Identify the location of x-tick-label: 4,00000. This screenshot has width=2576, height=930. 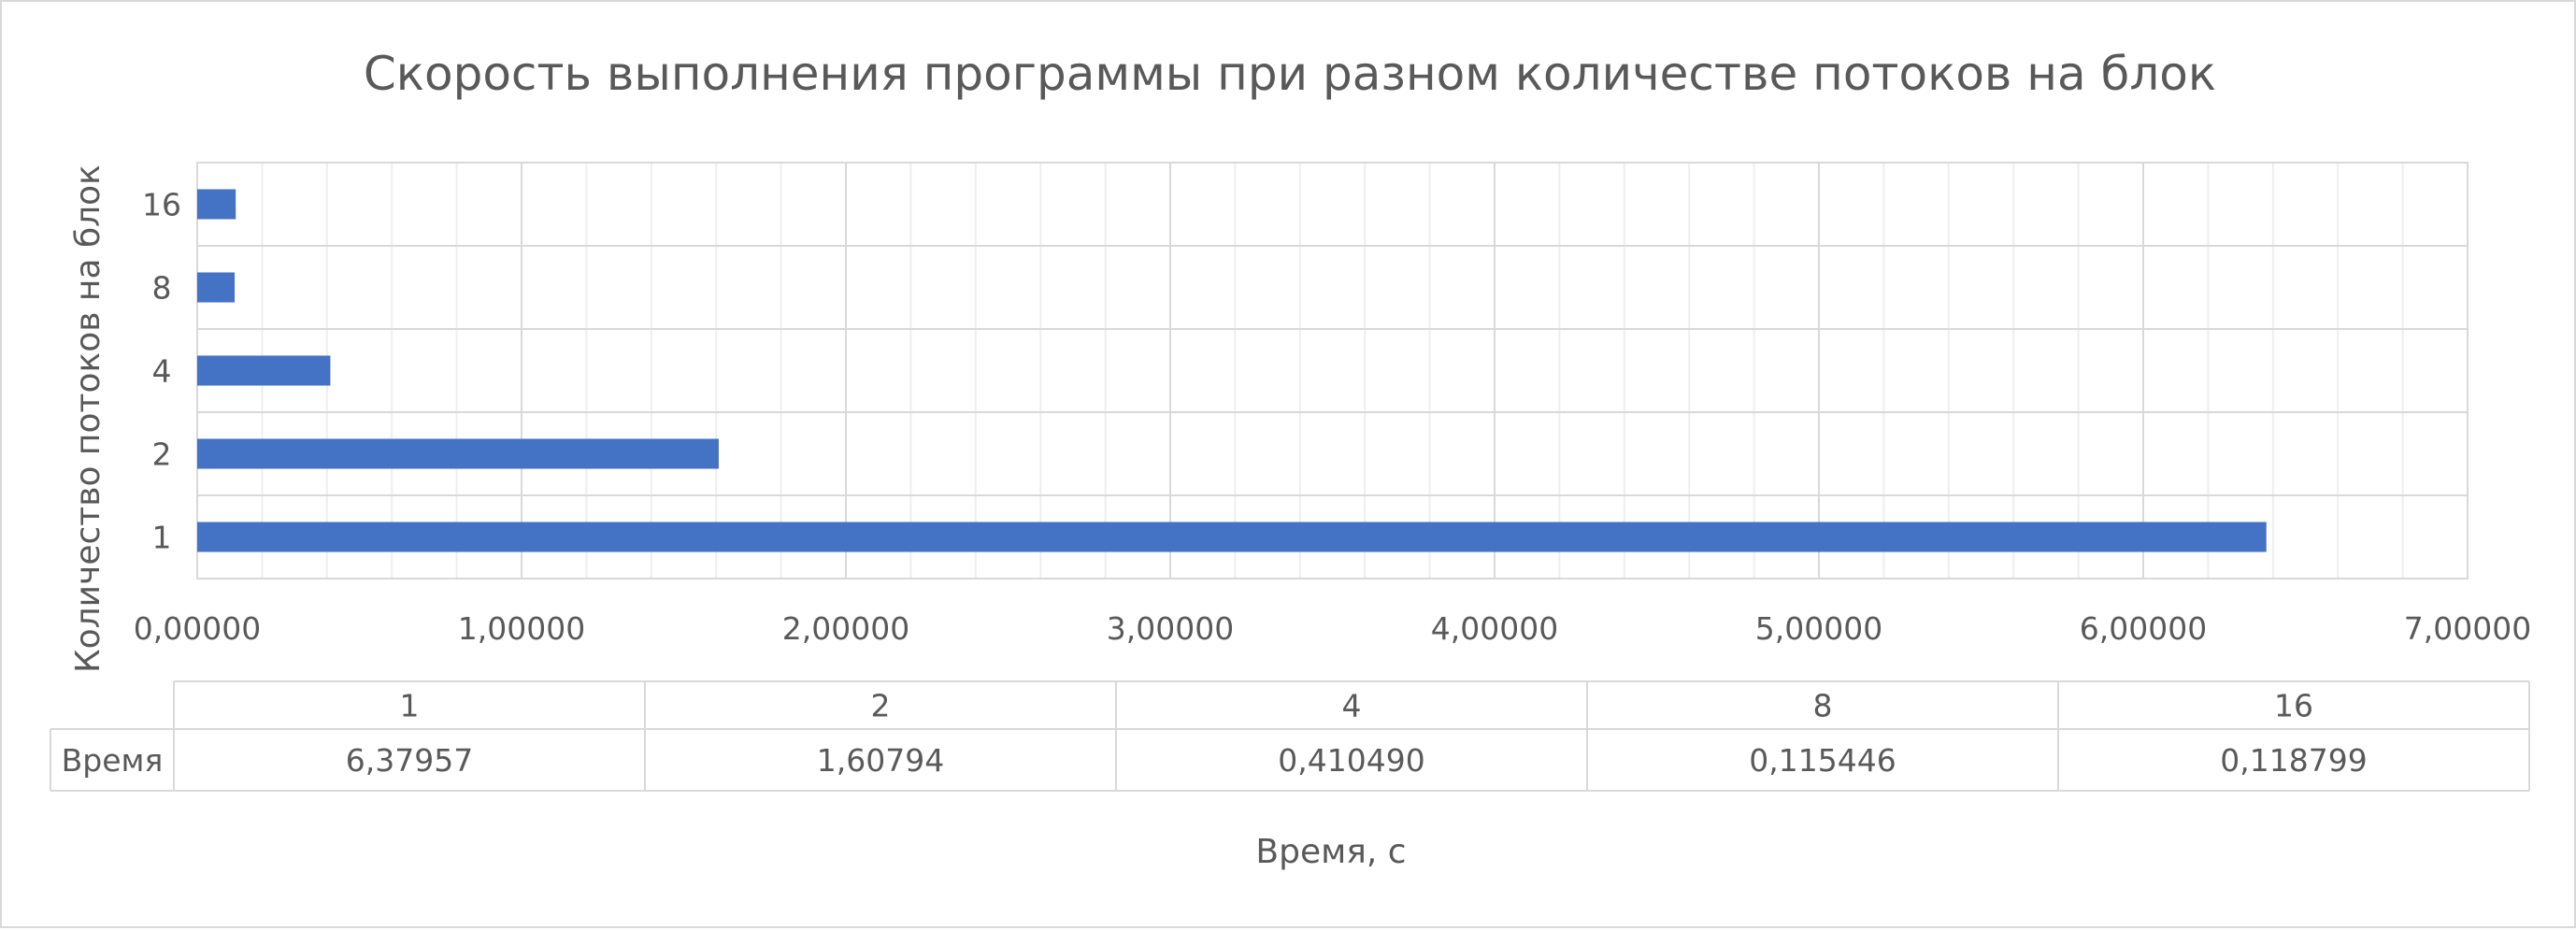
(1494, 628).